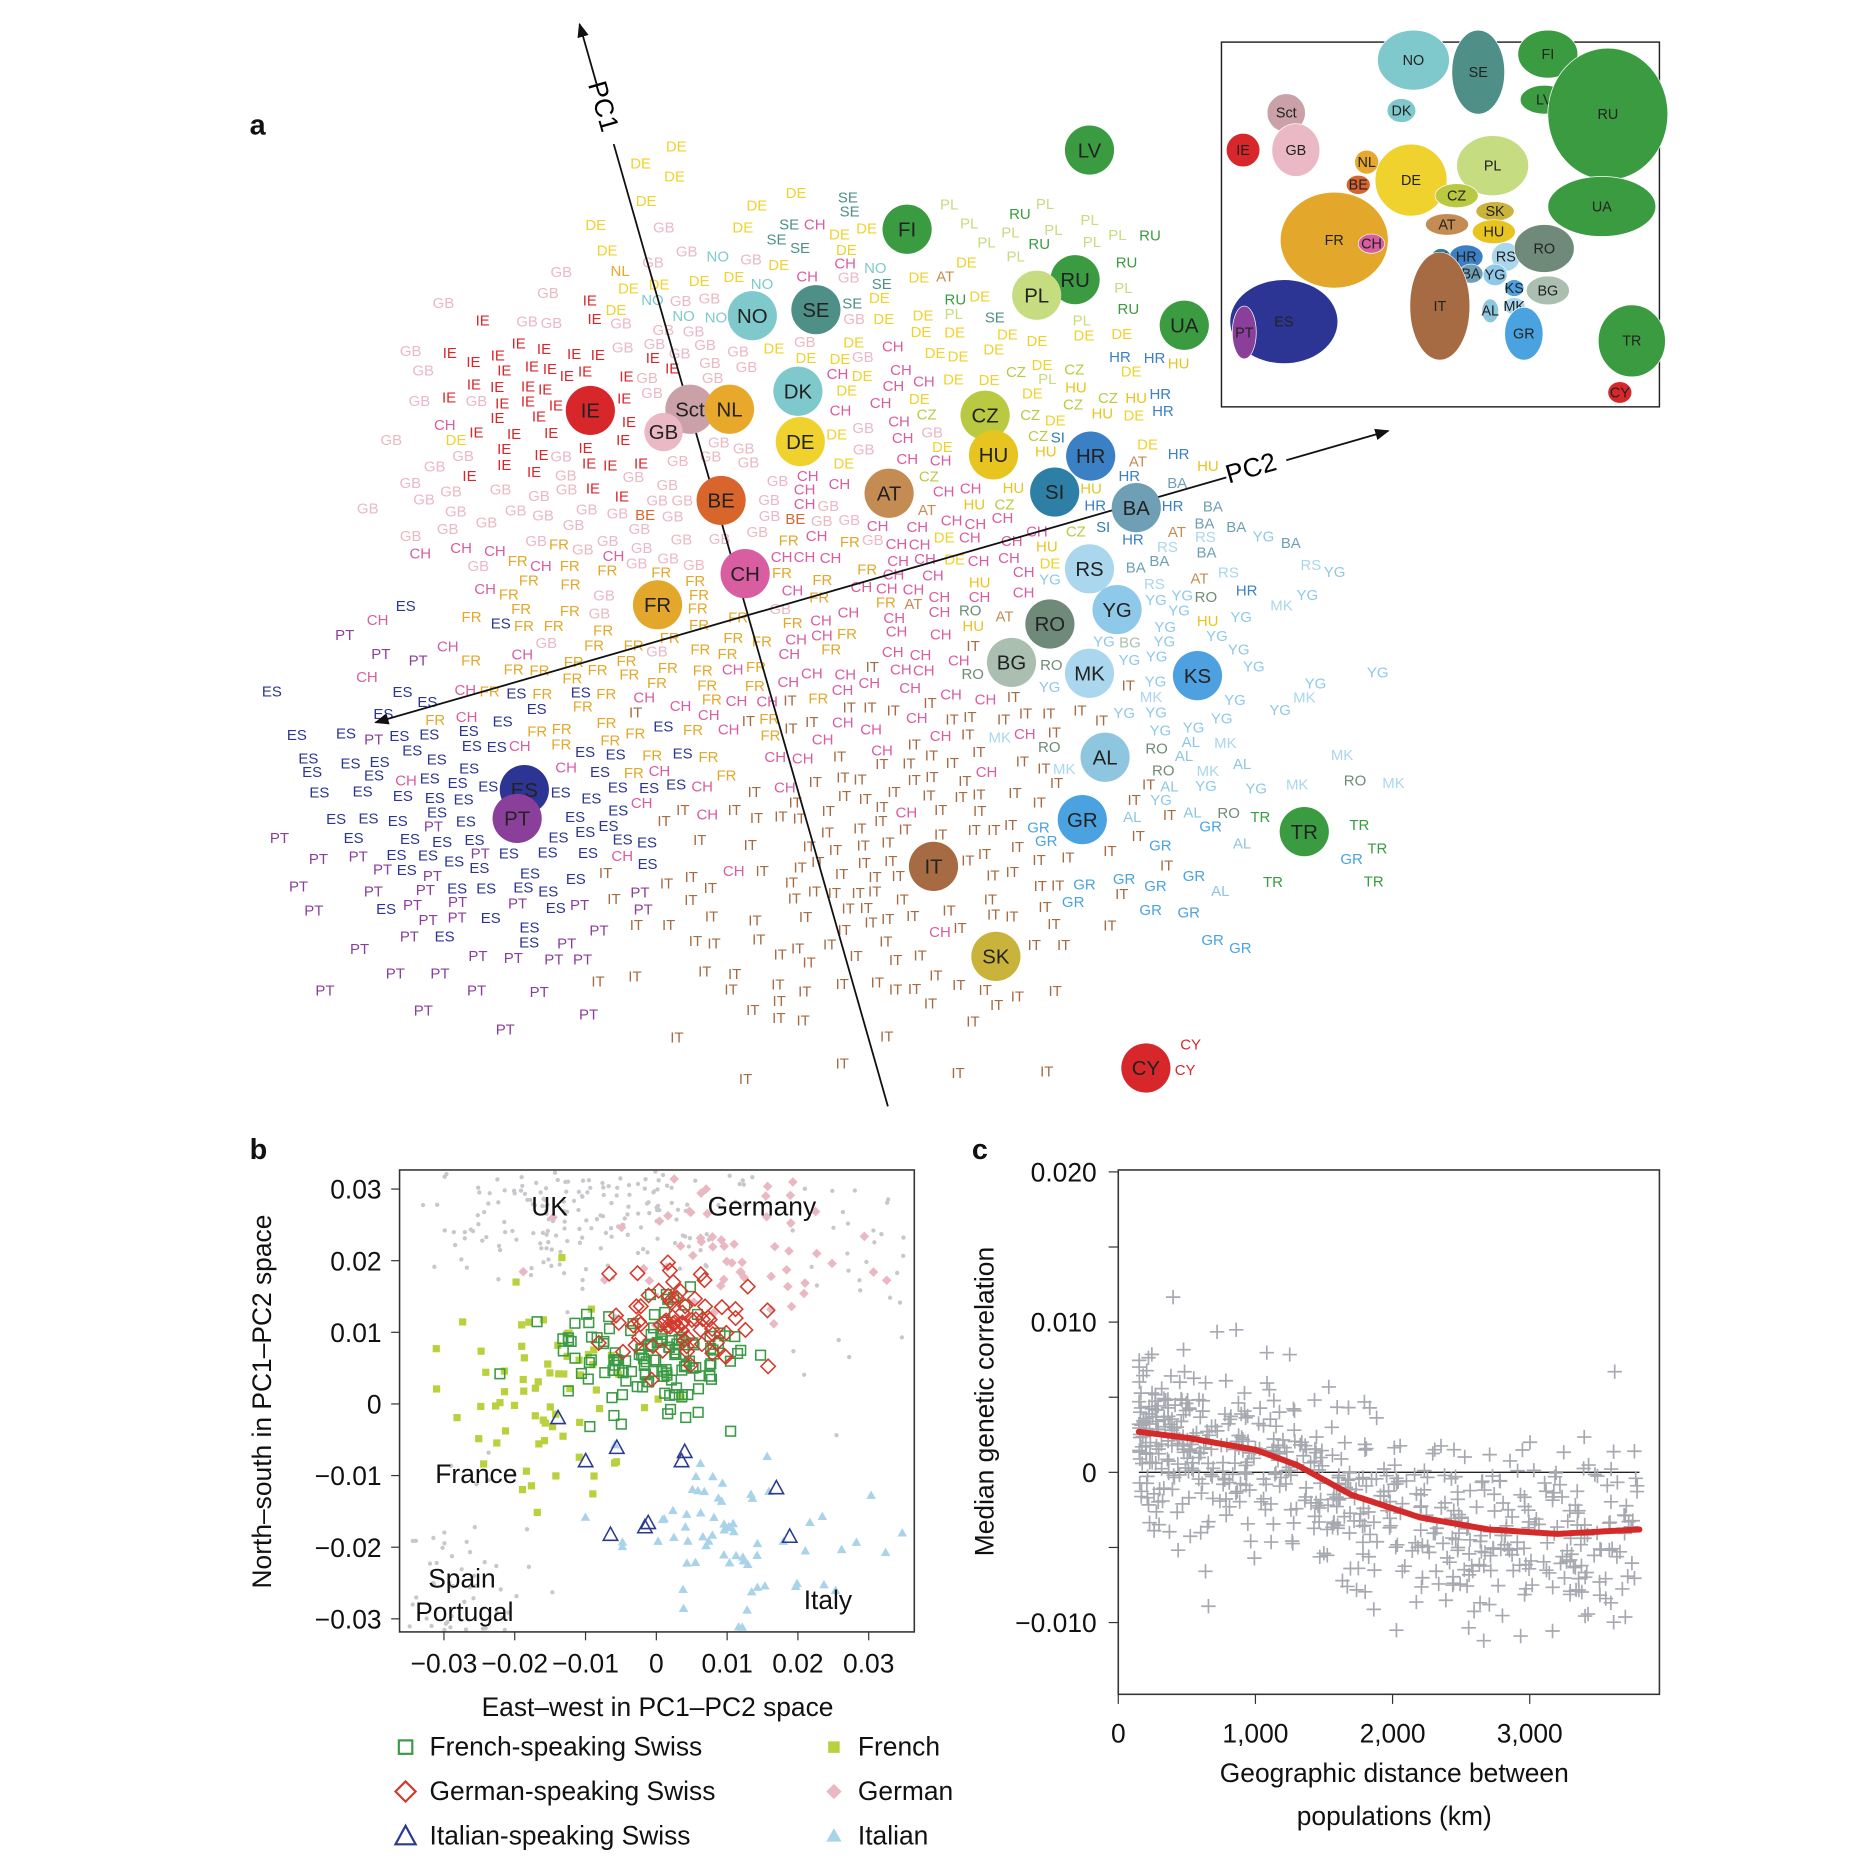 This screenshot has height=1860, width=1873. I want to click on individual-label-gb: GB, so click(391, 440).